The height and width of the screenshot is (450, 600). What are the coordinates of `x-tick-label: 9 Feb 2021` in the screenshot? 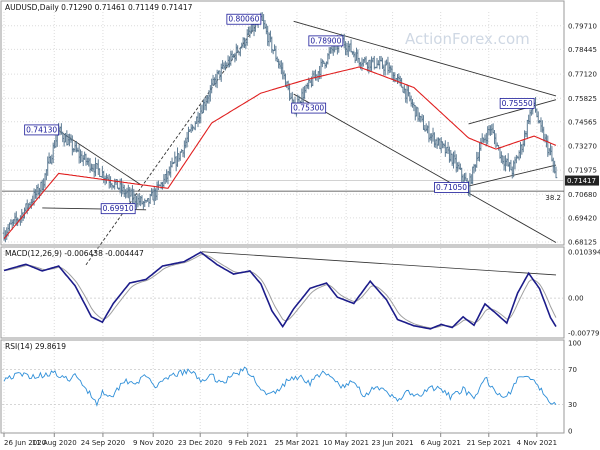 It's located at (247, 443).